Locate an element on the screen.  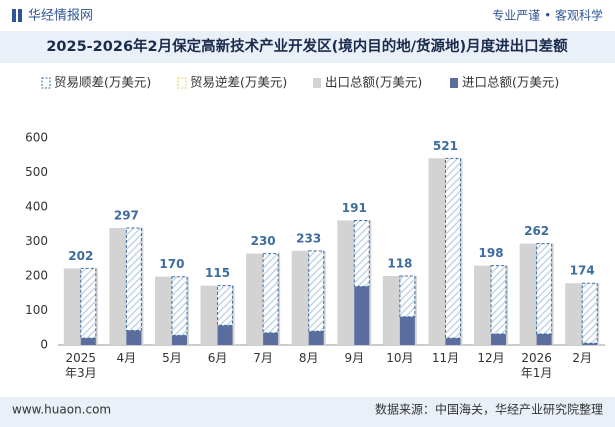
title-bar is located at coordinates (307, 47).